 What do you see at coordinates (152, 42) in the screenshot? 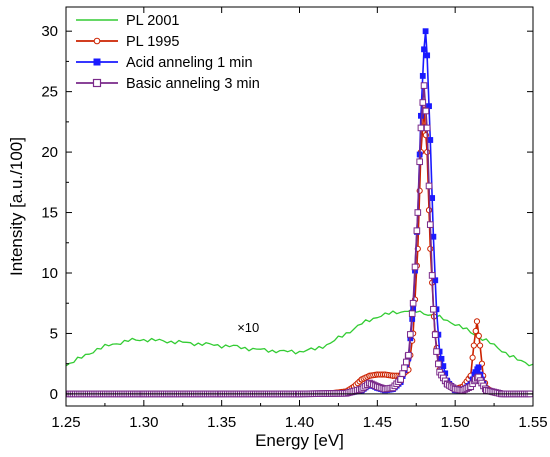
I see `legend-label: PL 1995` at bounding box center [152, 42].